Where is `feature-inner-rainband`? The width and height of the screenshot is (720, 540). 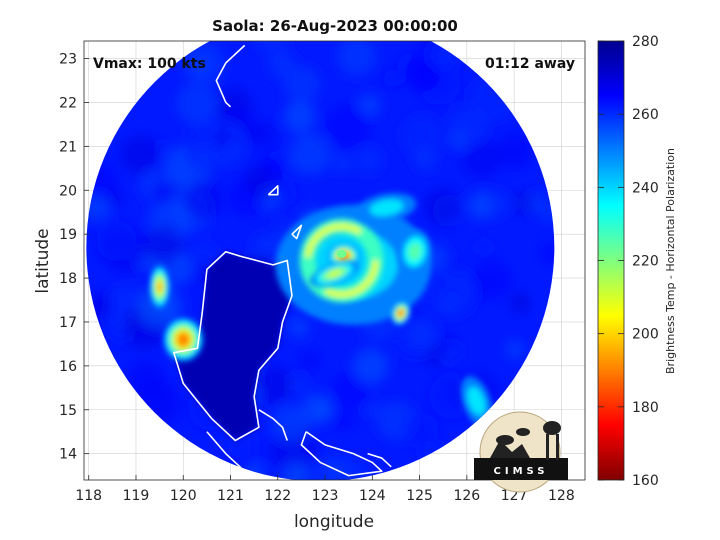 feature-inner-rainband is located at coordinates (334, 273).